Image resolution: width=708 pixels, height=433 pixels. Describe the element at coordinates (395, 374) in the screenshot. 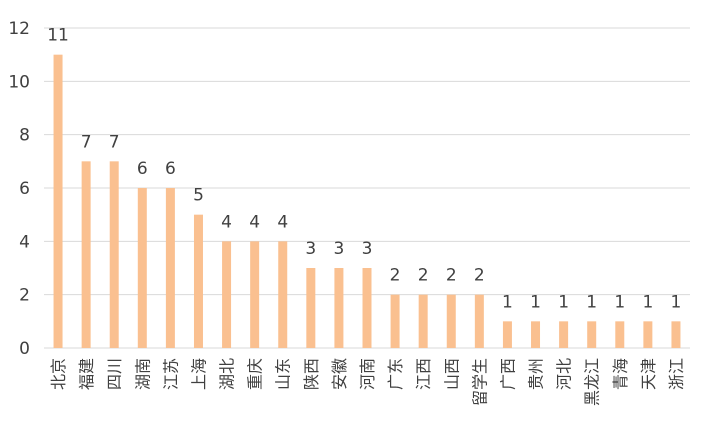

I see `category-label-广东: 广东` at that location.